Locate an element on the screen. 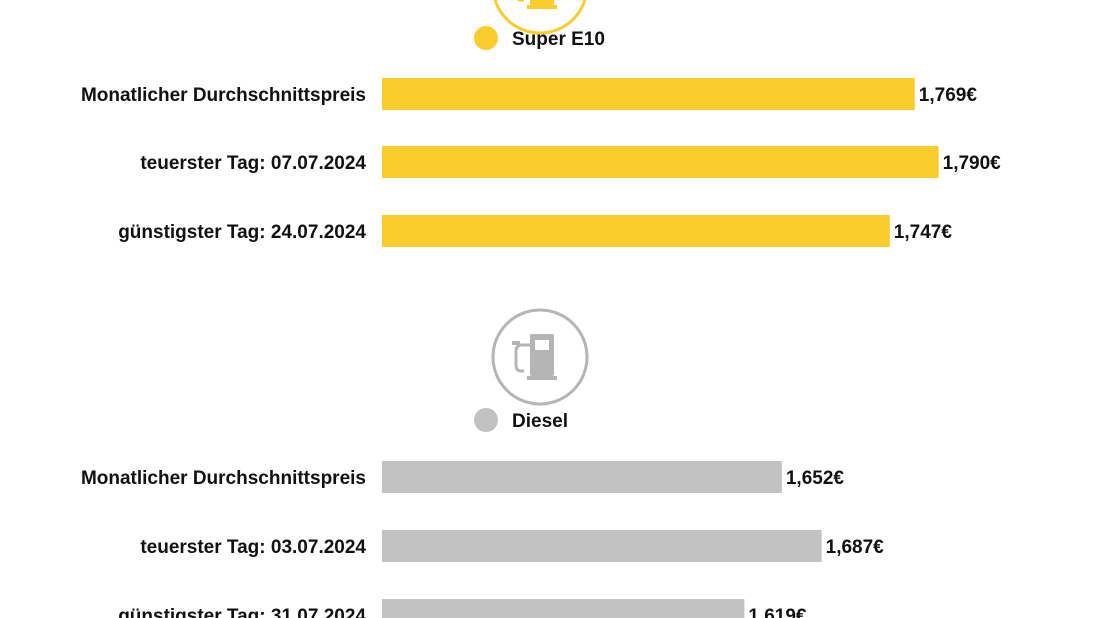  value-label: 1,769€ is located at coordinates (948, 95).